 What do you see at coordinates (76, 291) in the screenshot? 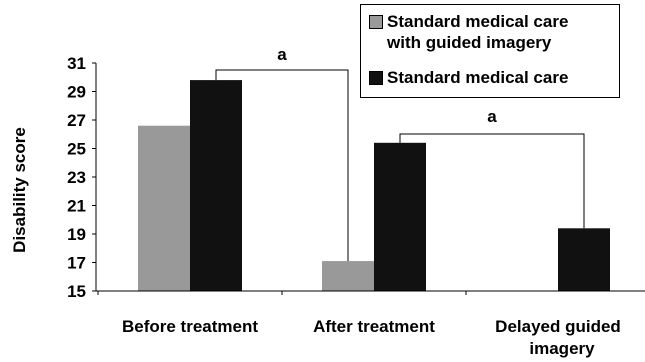
I see `y-tick-label: 15` at bounding box center [76, 291].